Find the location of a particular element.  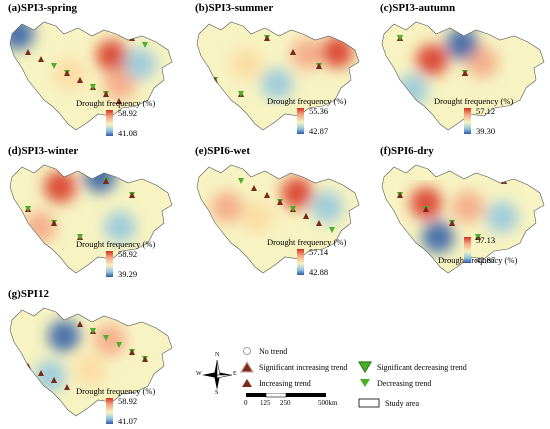

legend-no-trend: No trend is located at coordinates (263, 351).